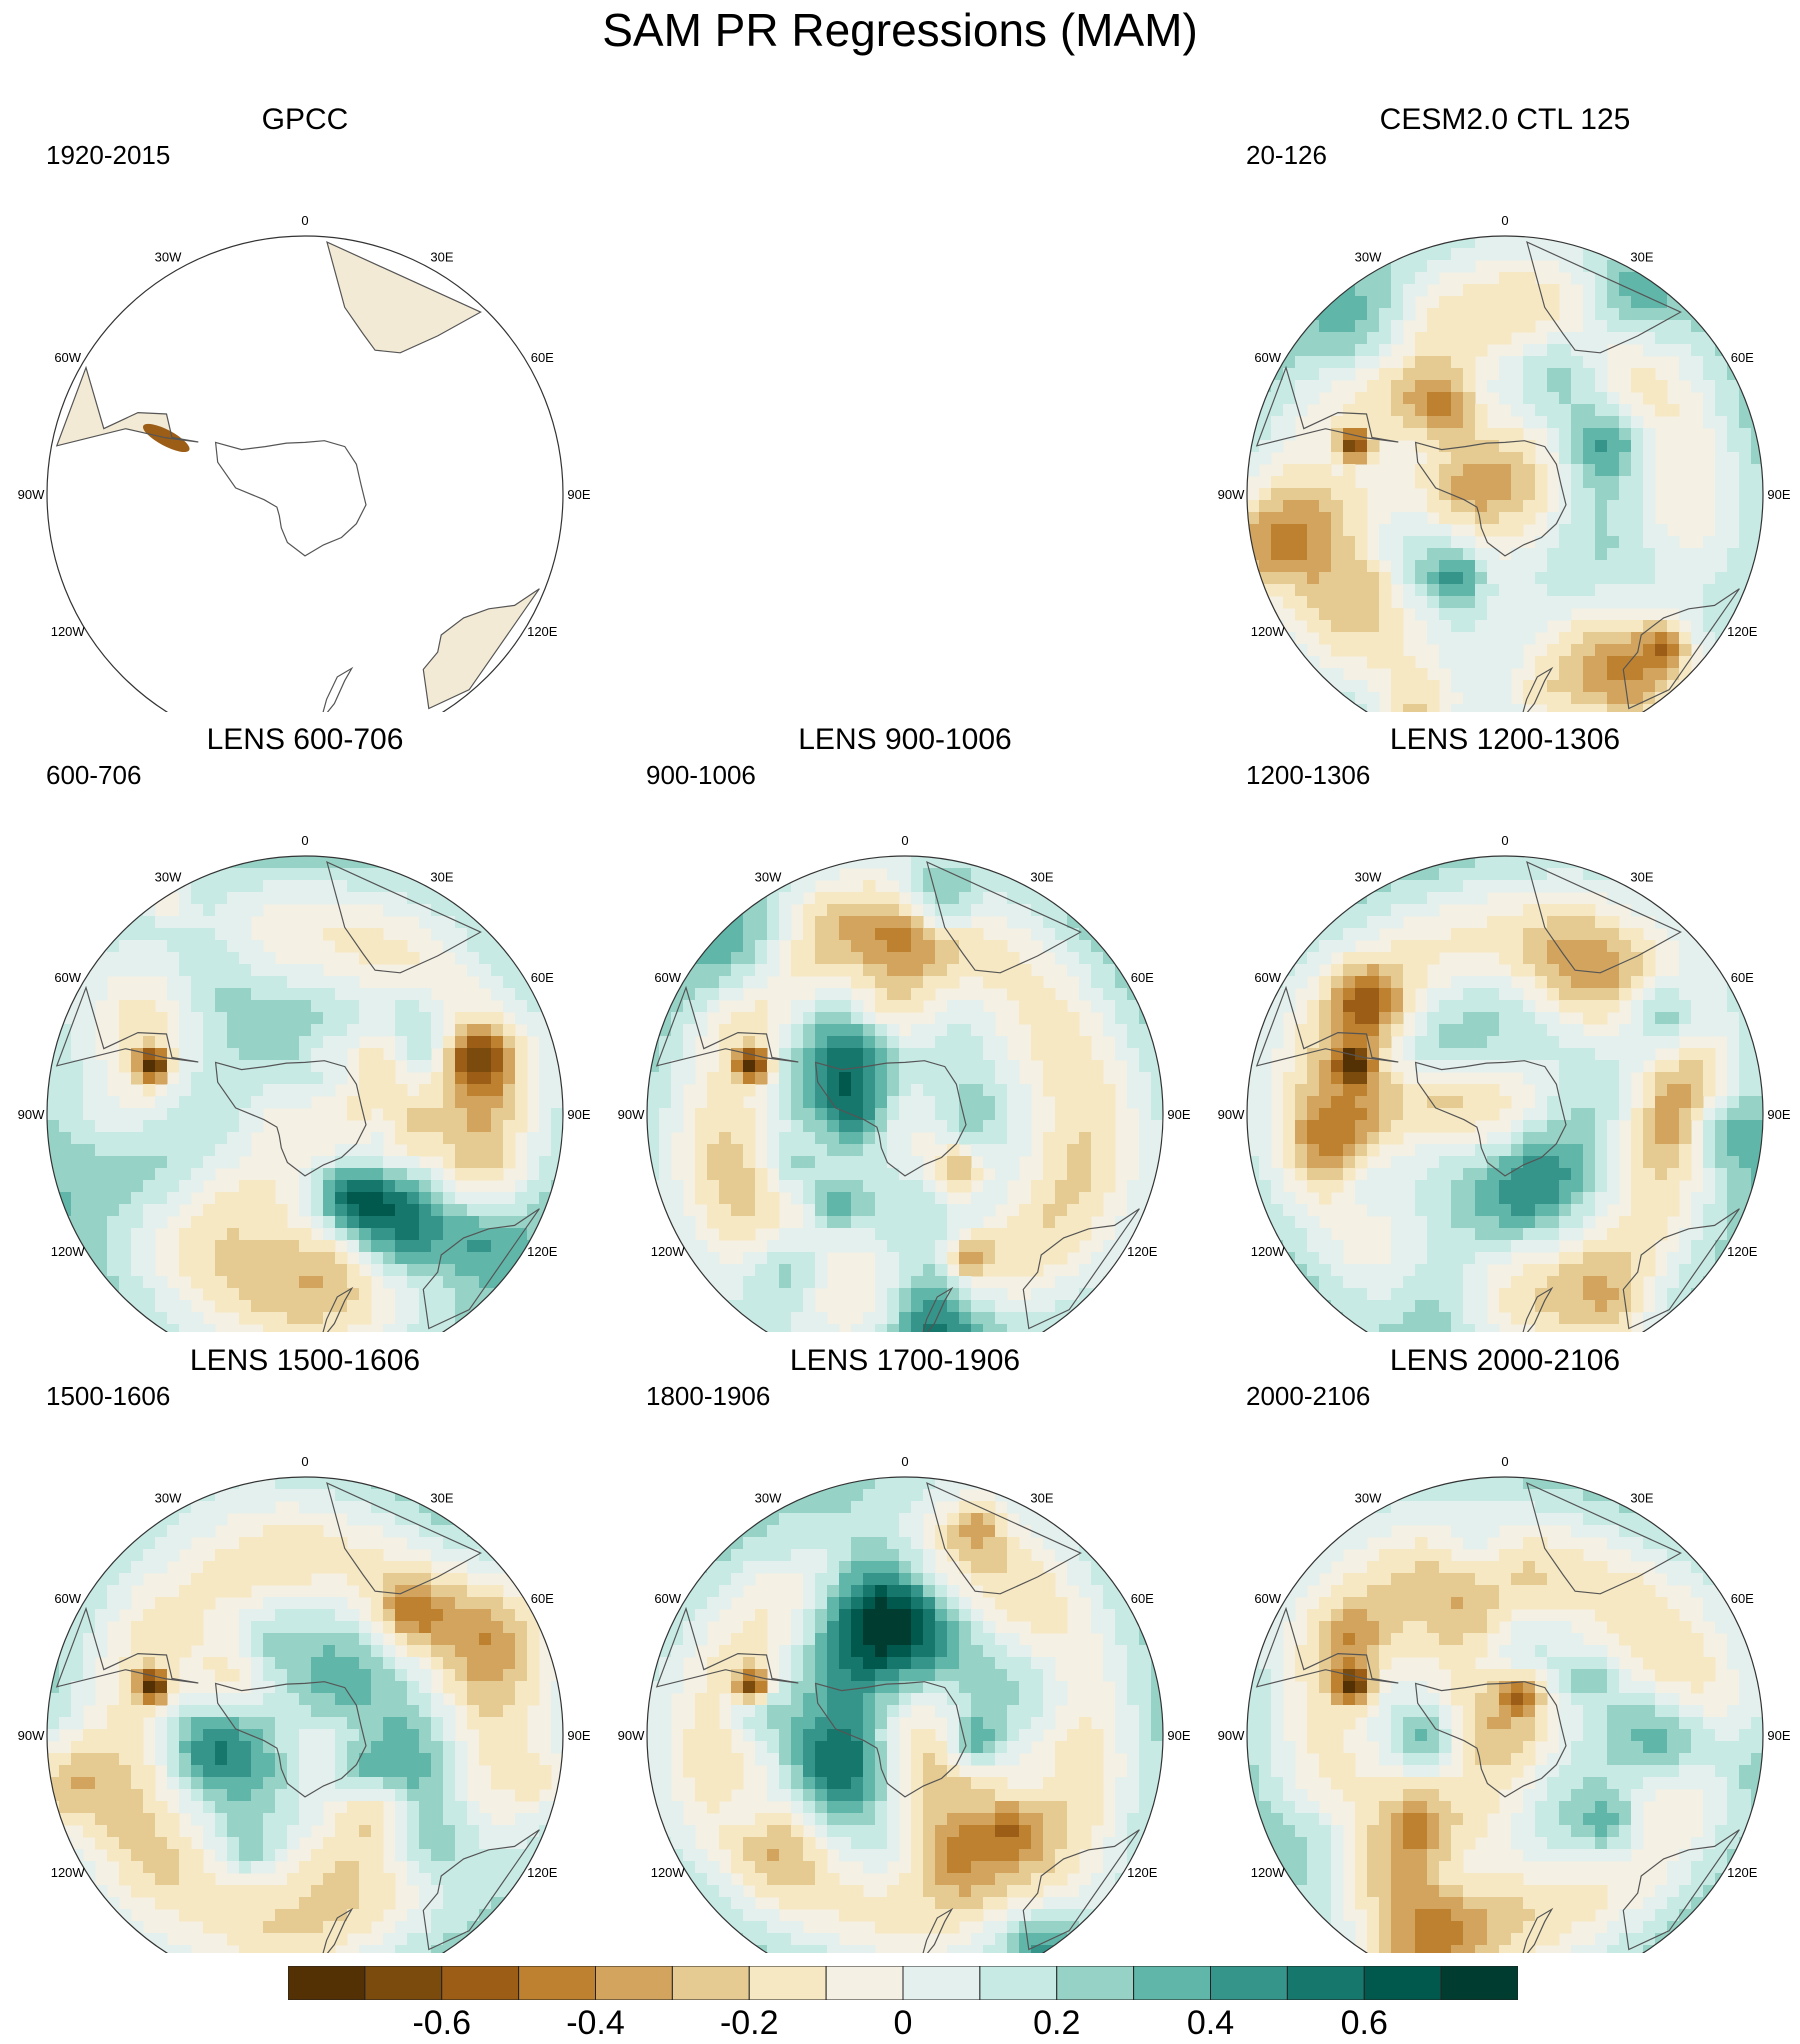 This screenshot has height=2044, width=1800. What do you see at coordinates (701, 775) in the screenshot?
I see `period-label: 900-1006` at bounding box center [701, 775].